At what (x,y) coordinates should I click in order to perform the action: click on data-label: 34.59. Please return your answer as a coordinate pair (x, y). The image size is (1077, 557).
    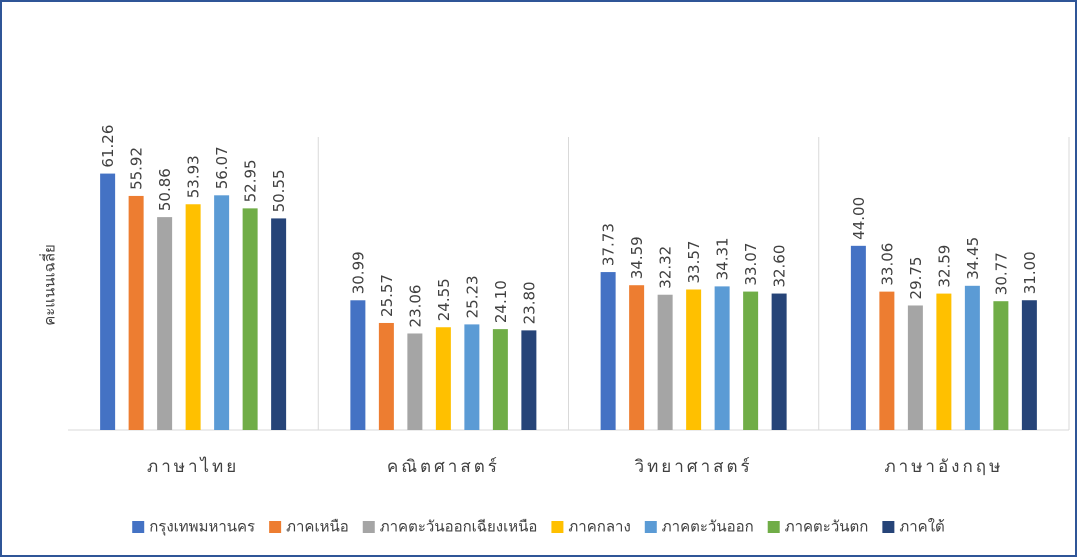
    Looking at the image, I should click on (637, 257).